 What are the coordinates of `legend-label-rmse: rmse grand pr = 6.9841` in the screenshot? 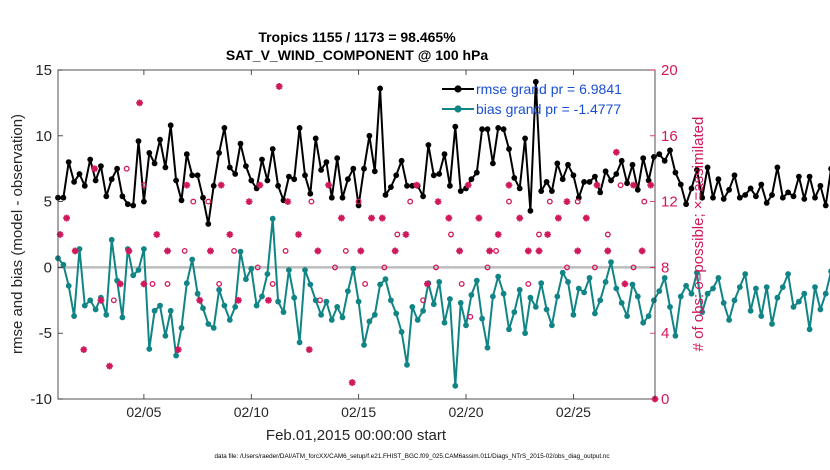 It's located at (549, 89).